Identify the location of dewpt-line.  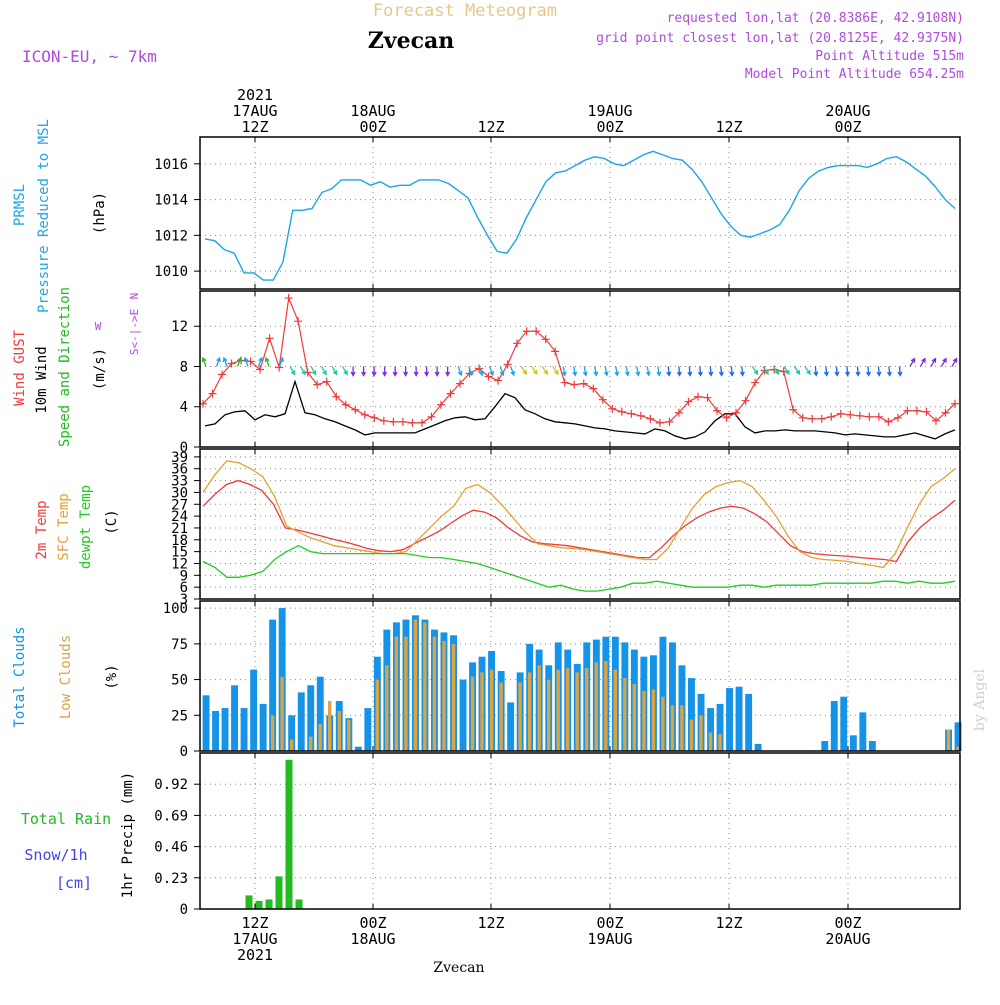
(579, 568).